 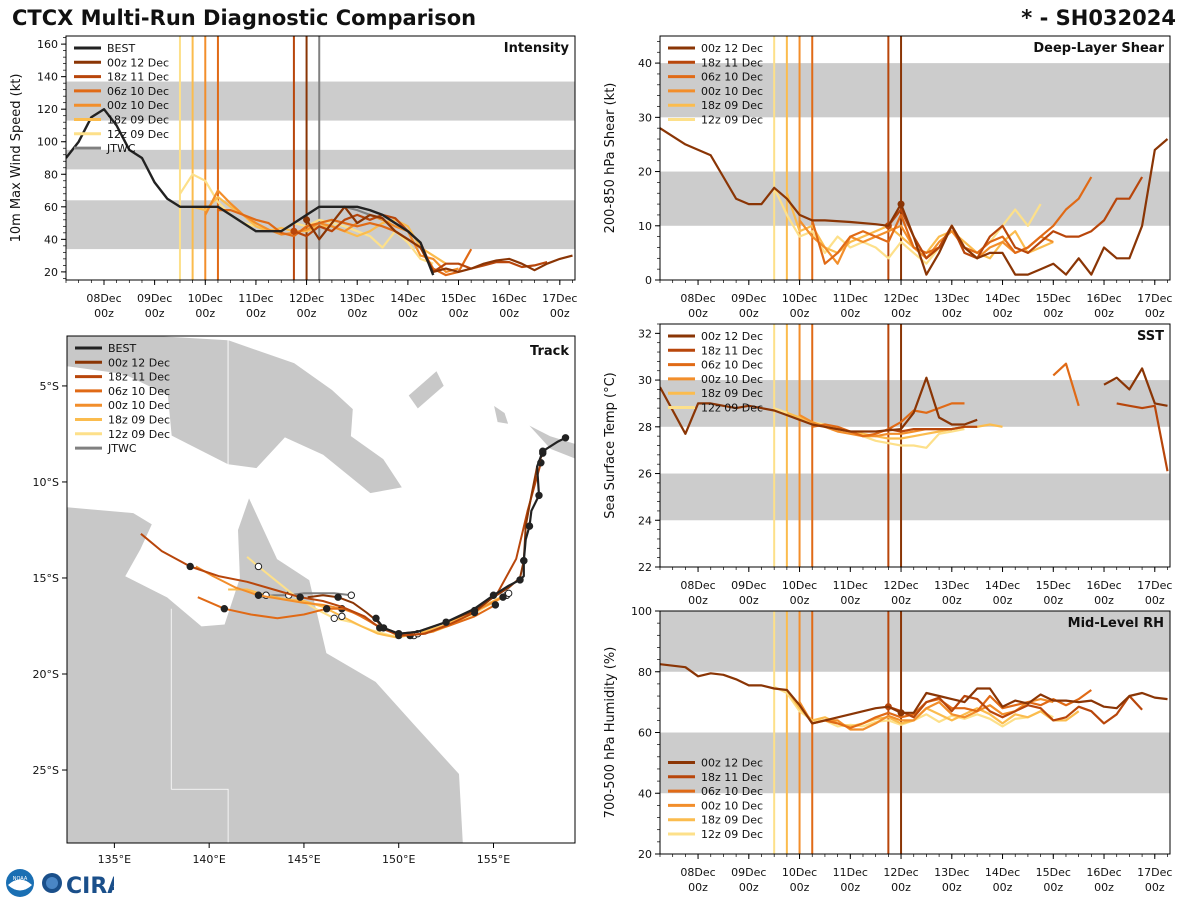 I want to click on y-tick-label: 40, so click(x=51, y=239).